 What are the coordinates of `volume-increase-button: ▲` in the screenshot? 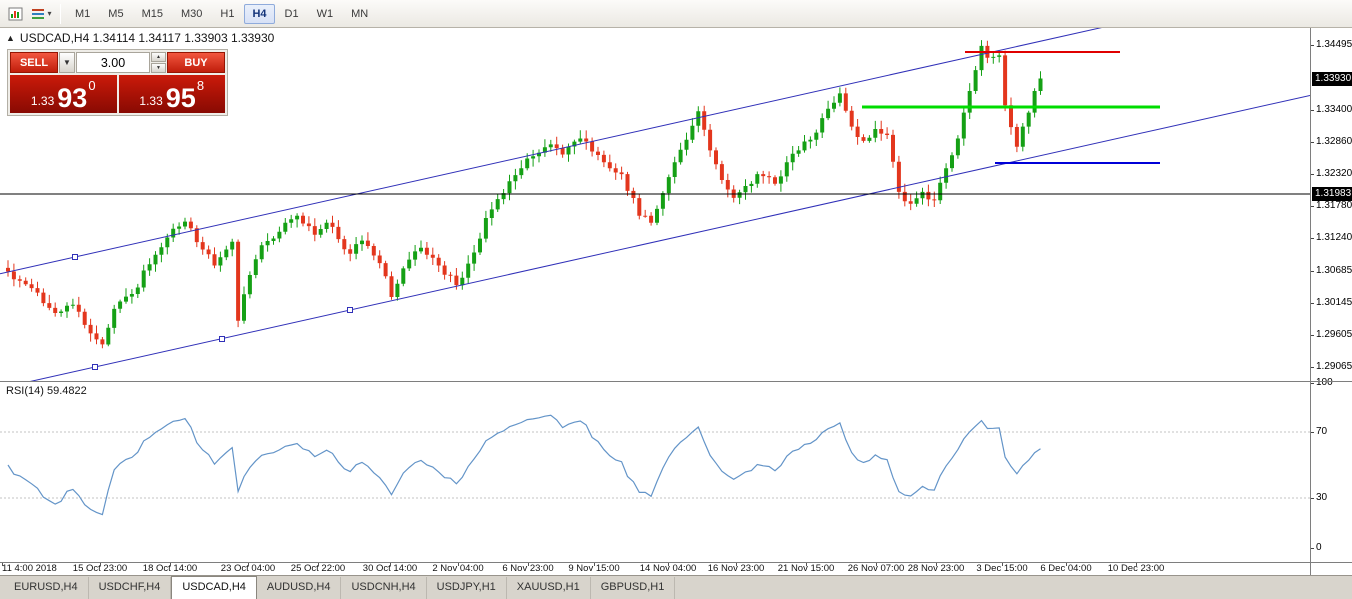 It's located at (158, 57).